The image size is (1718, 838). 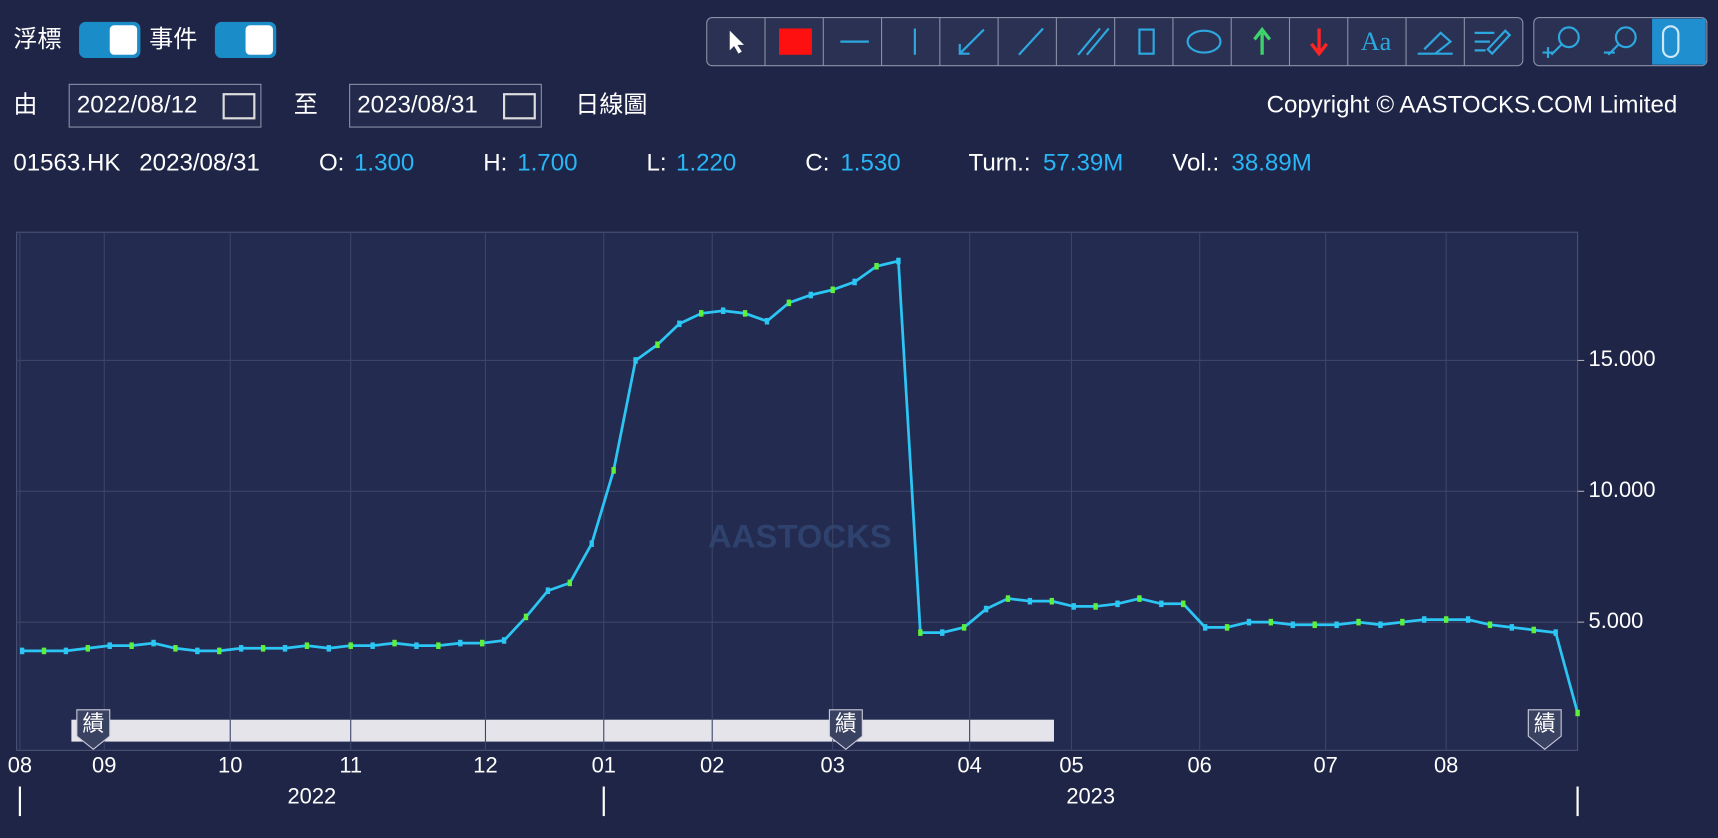 What do you see at coordinates (800, 536) in the screenshot?
I see `watermark: AASTOCKS` at bounding box center [800, 536].